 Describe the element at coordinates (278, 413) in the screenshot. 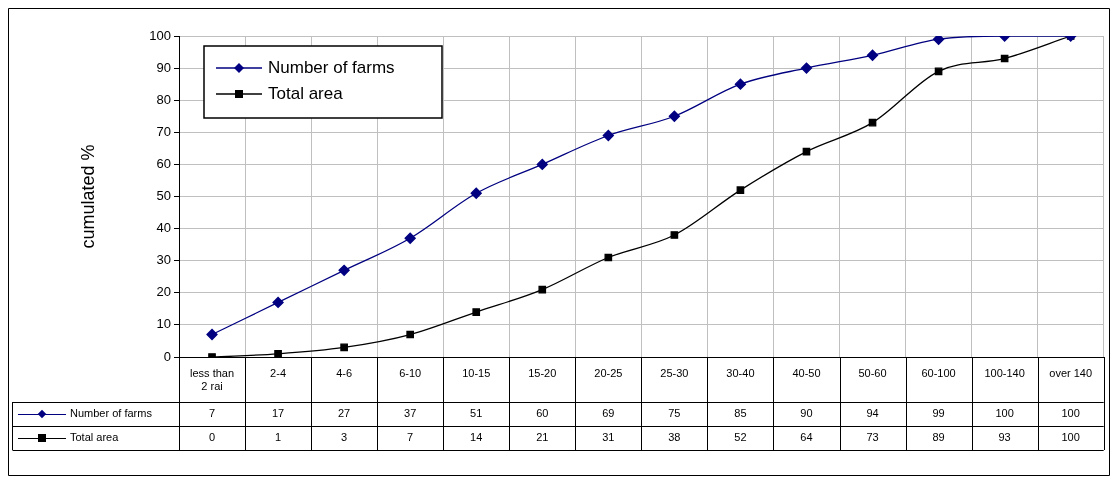

I see `data-label: 17` at that location.